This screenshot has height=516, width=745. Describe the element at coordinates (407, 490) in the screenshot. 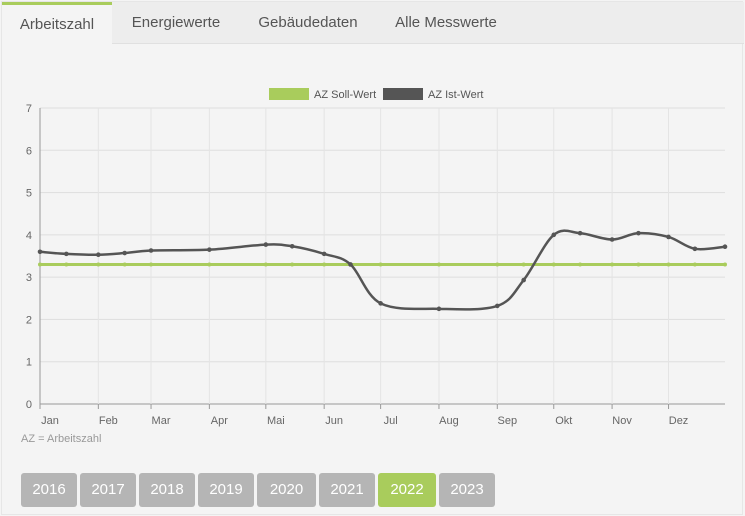

I see `year-button-2022: 2022` at that location.